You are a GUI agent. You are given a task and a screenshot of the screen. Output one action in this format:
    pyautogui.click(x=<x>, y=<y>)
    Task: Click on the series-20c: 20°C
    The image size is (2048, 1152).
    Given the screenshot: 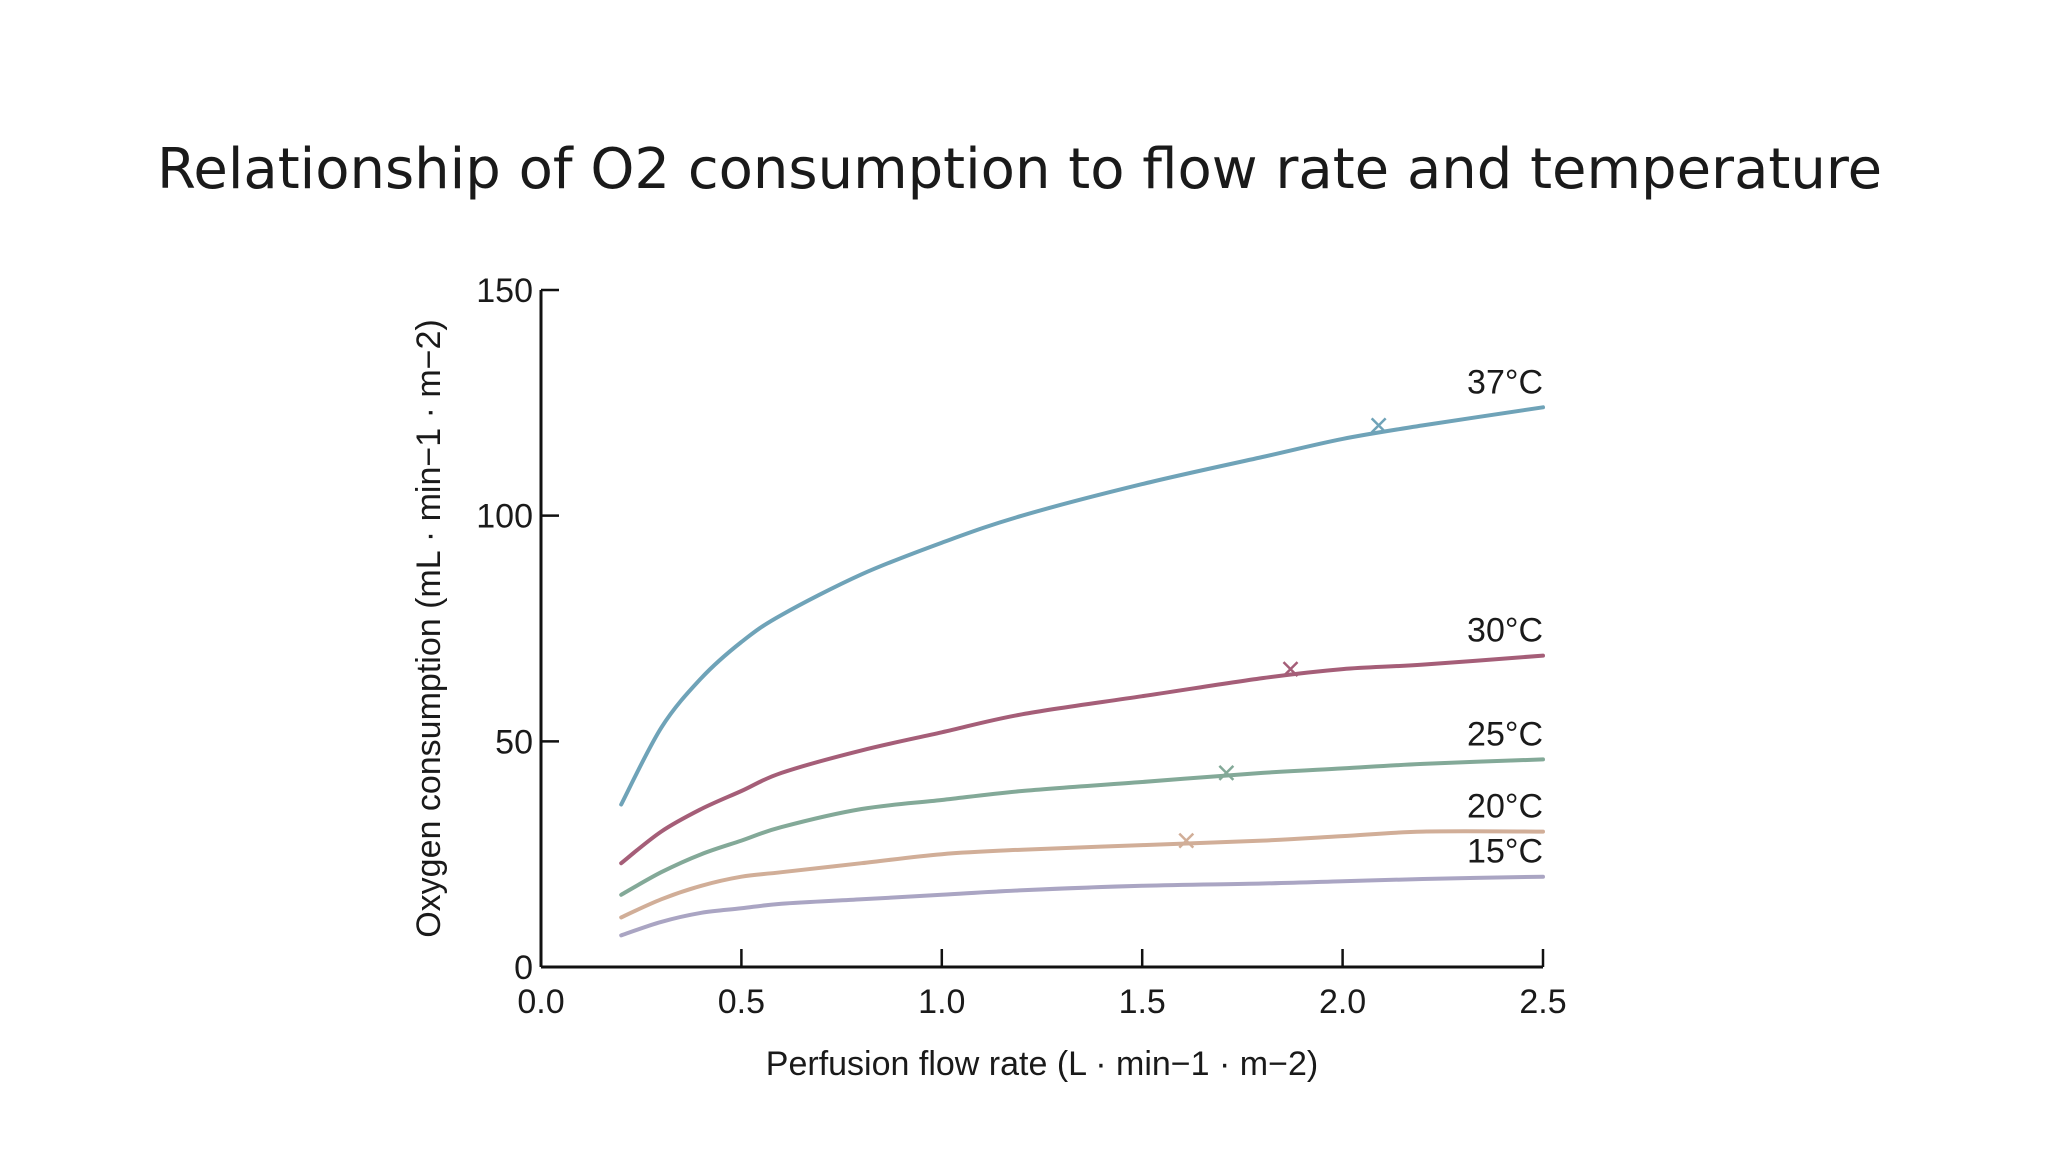 What is the action you would take?
    pyautogui.click(x=1082, y=854)
    